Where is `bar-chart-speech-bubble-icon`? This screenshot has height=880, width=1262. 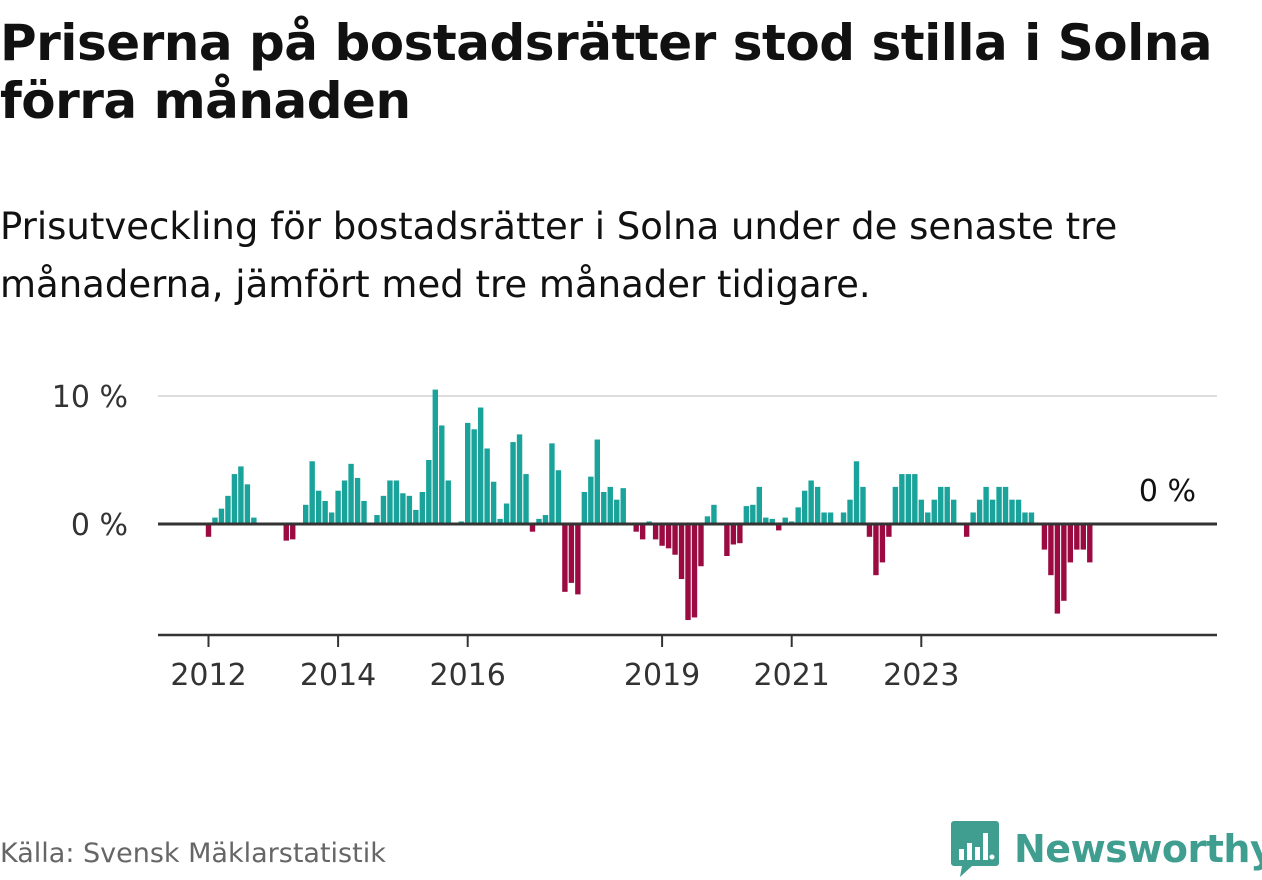
bar-chart-speech-bubble-icon is located at coordinates (975, 849).